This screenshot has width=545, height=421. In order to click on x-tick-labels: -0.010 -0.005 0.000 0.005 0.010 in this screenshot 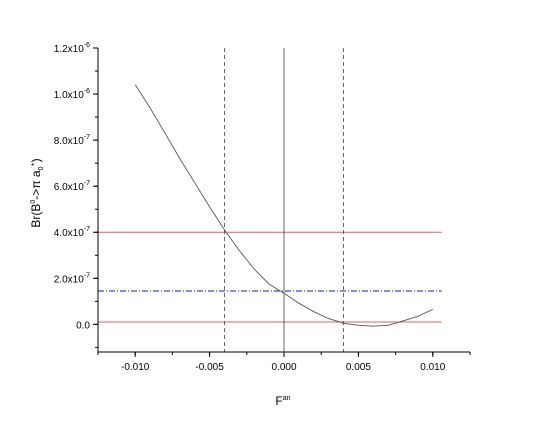, I will do `click(283, 367)`.